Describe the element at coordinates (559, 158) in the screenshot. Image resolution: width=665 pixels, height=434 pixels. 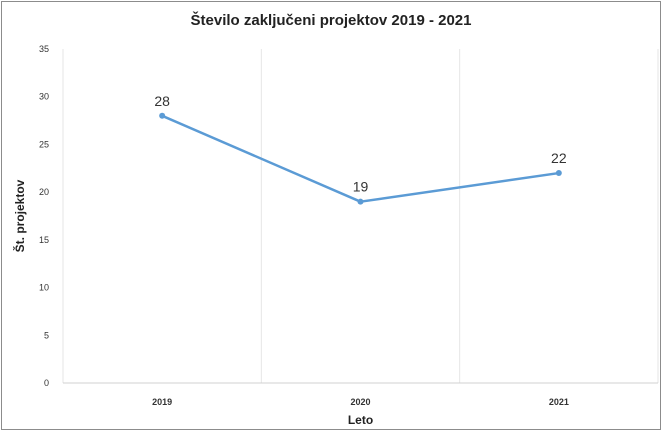
I see `data-label: 22` at that location.